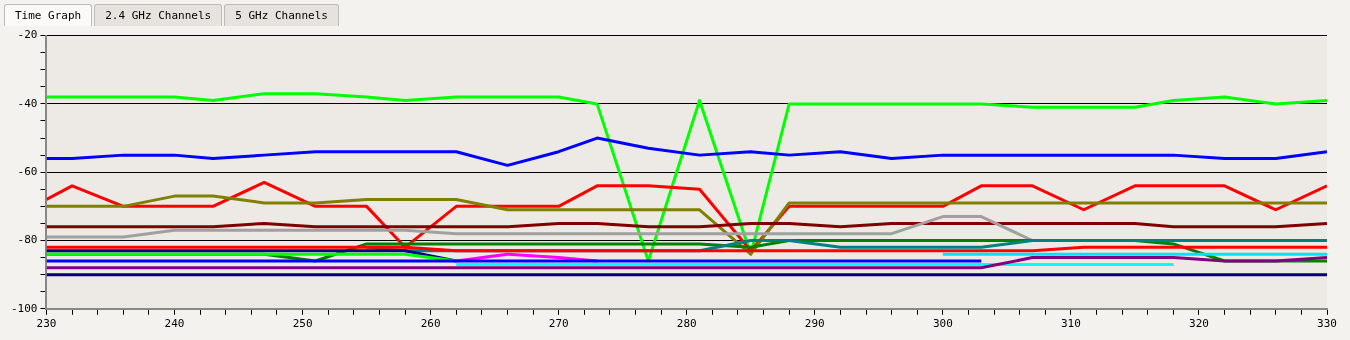  What do you see at coordinates (1327, 324) in the screenshot?
I see `x-tick-label: 330` at bounding box center [1327, 324].